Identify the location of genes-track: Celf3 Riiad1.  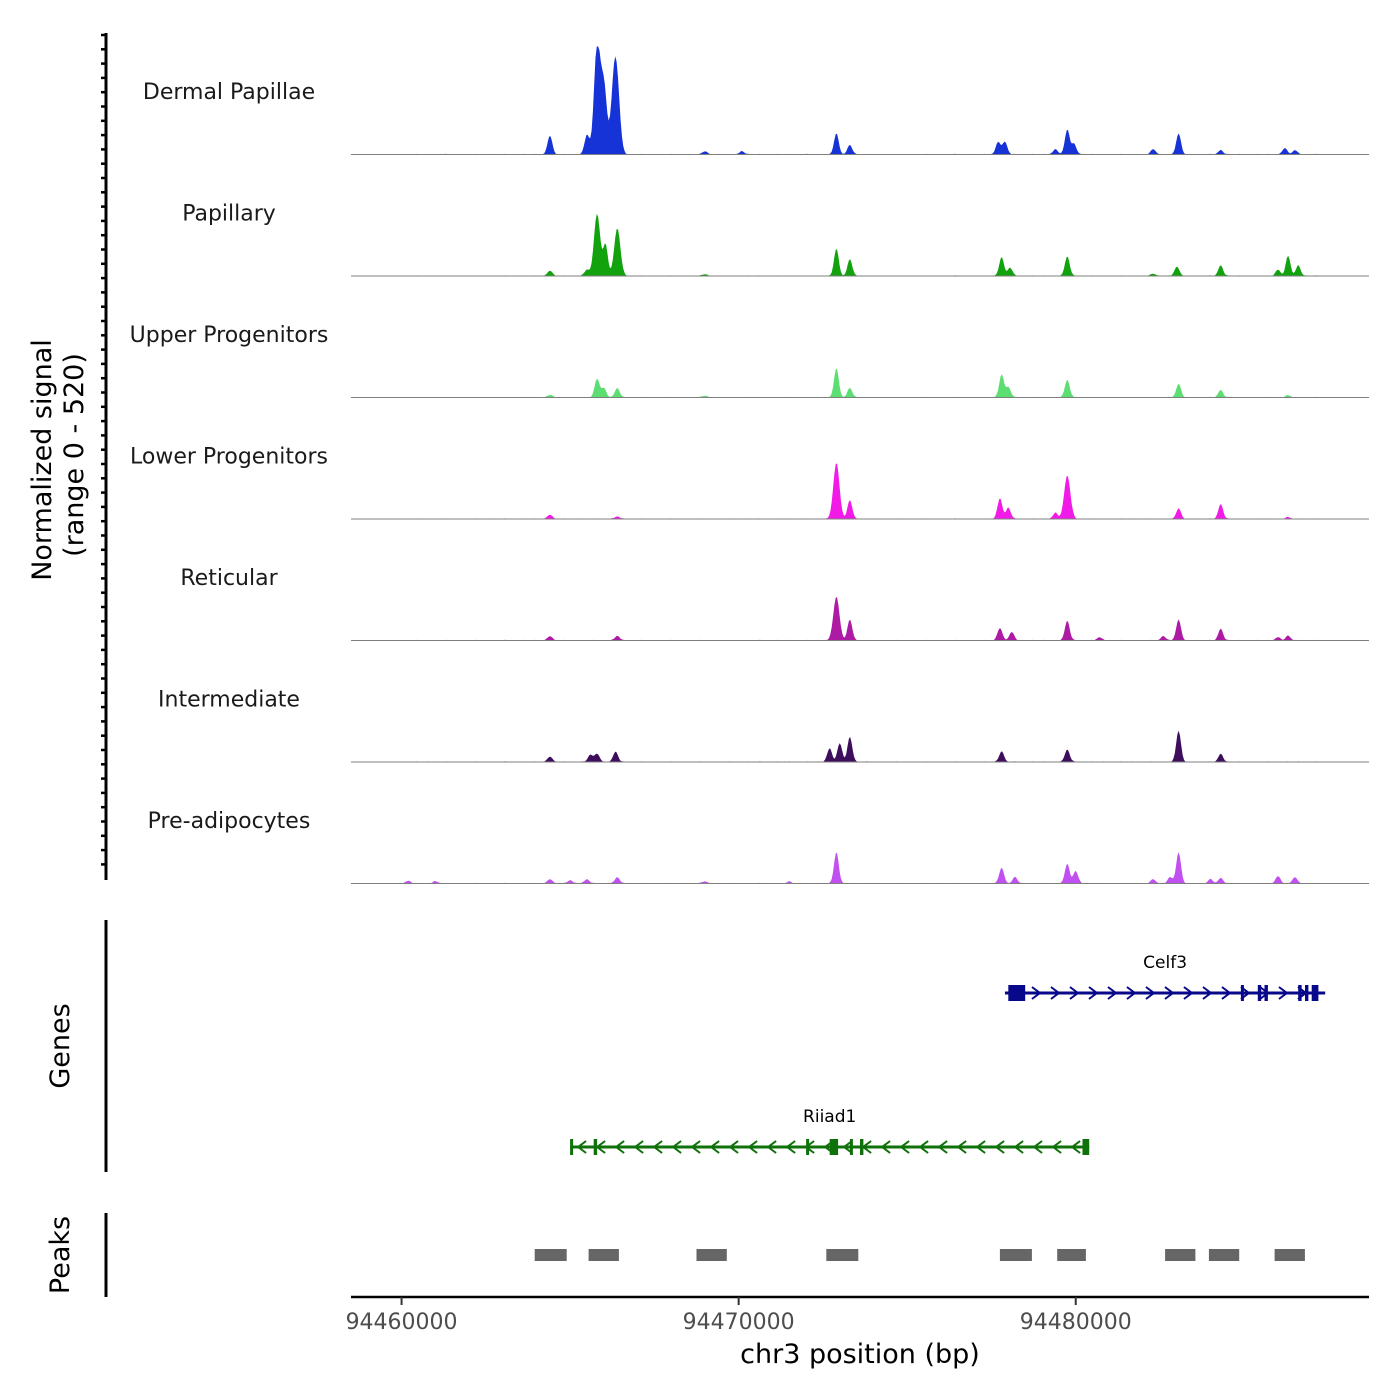
(948, 1054).